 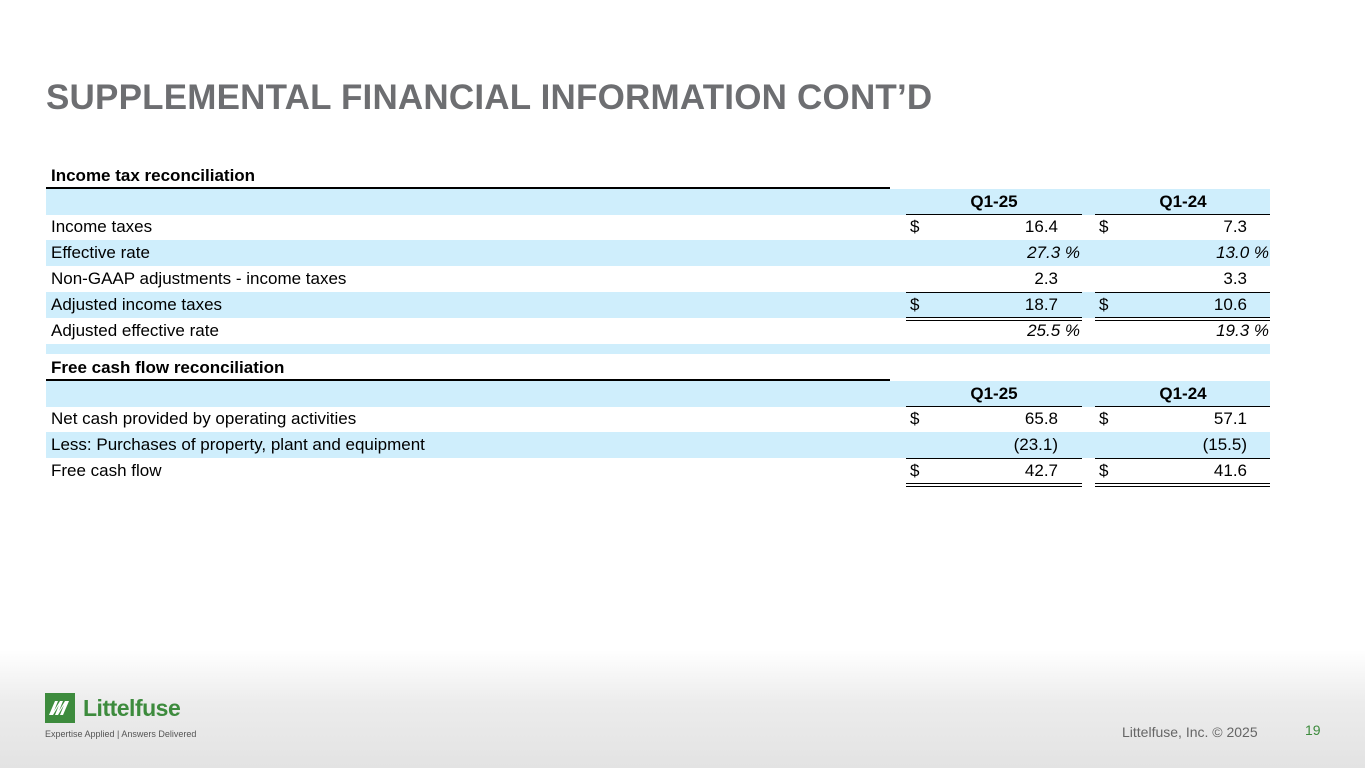 What do you see at coordinates (102, 226) in the screenshot?
I see `row-label: Income taxes` at bounding box center [102, 226].